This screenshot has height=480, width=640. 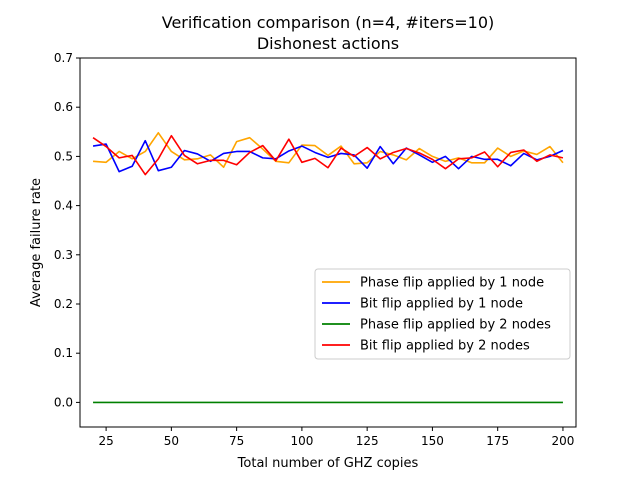 What do you see at coordinates (455, 325) in the screenshot?
I see `legend-label: Phase flip applied by 2 nodes` at bounding box center [455, 325].